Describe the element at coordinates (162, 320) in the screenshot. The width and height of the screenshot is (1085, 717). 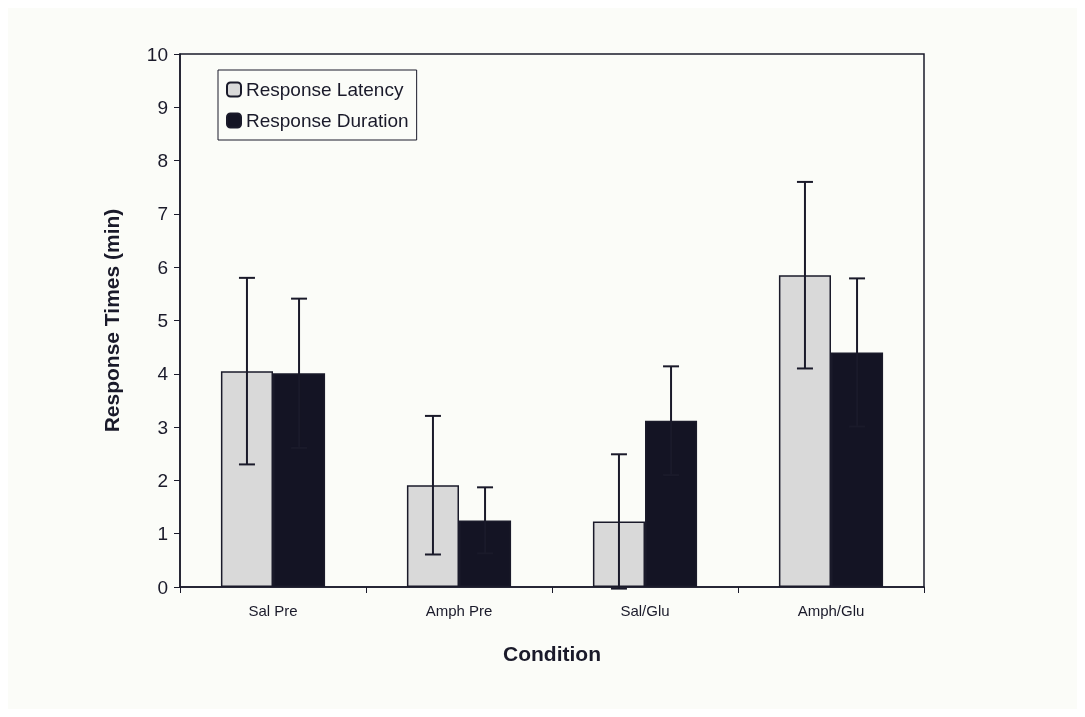
I see `y-tick-label: 5` at that location.